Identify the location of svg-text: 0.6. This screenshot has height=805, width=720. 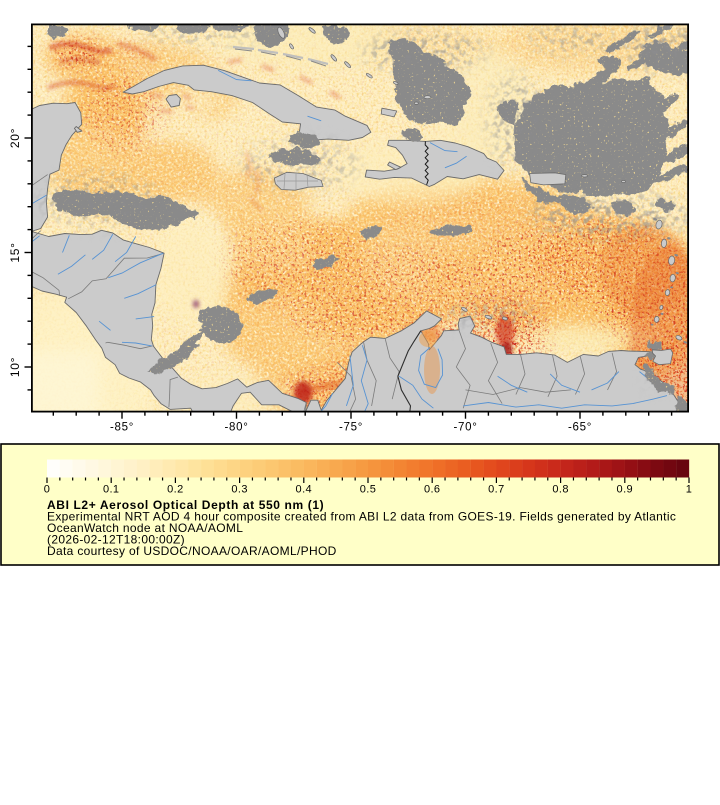
(432, 490).